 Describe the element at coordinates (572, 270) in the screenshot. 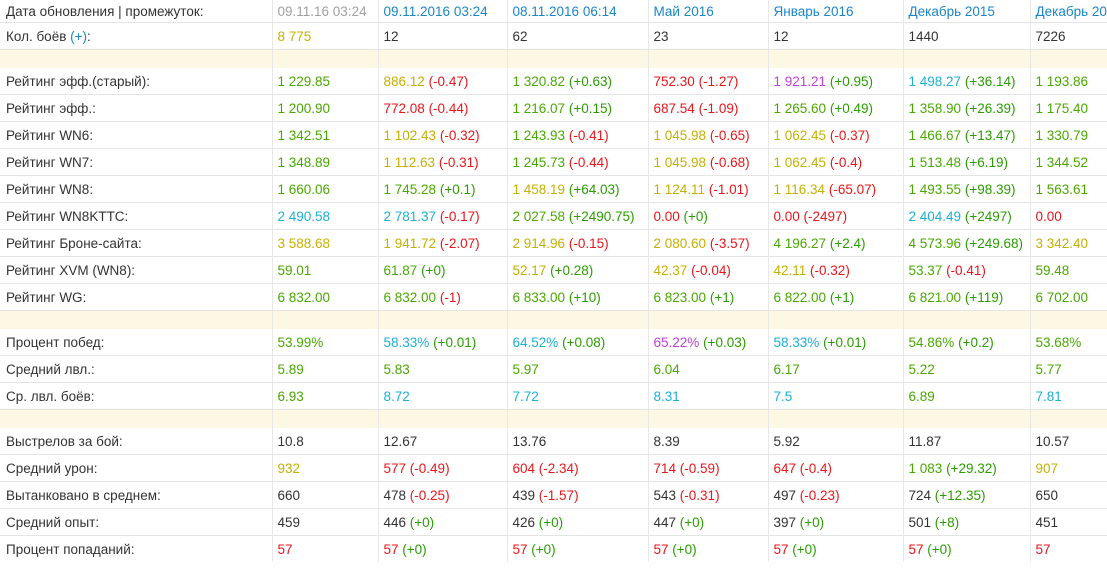

I see `stat-delta: (+0.28)` at that location.